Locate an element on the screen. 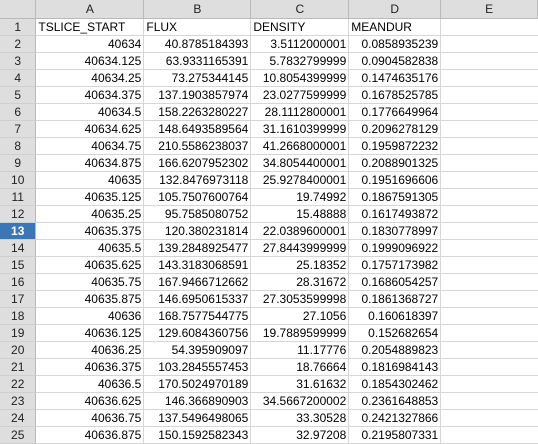 The width and height of the screenshot is (538, 444). row-header: 10 is located at coordinates (18, 180).